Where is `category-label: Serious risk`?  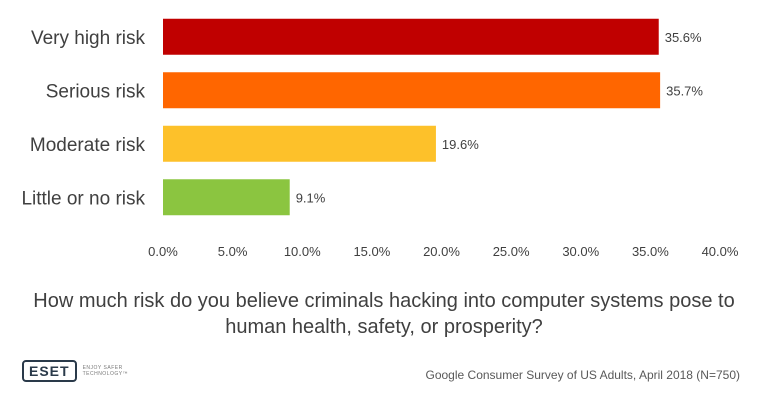
category-label: Serious risk is located at coordinates (96, 91).